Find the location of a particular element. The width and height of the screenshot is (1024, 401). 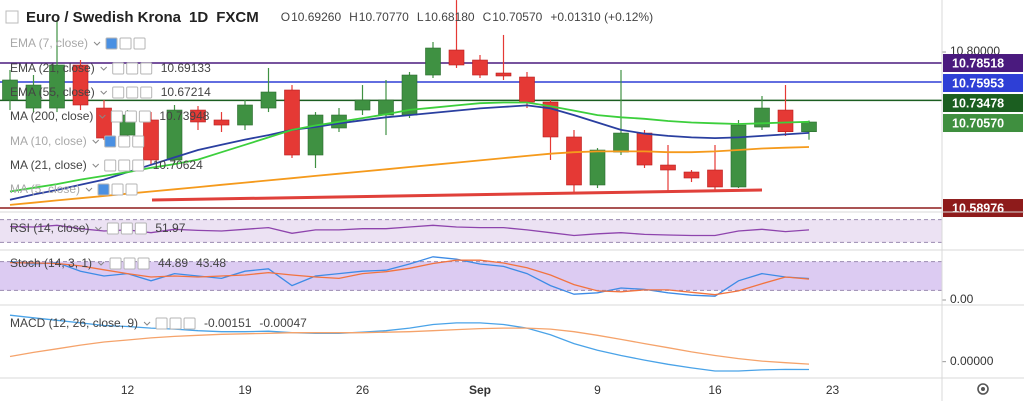

legend-label: MA (21, close) is located at coordinates (48, 165).